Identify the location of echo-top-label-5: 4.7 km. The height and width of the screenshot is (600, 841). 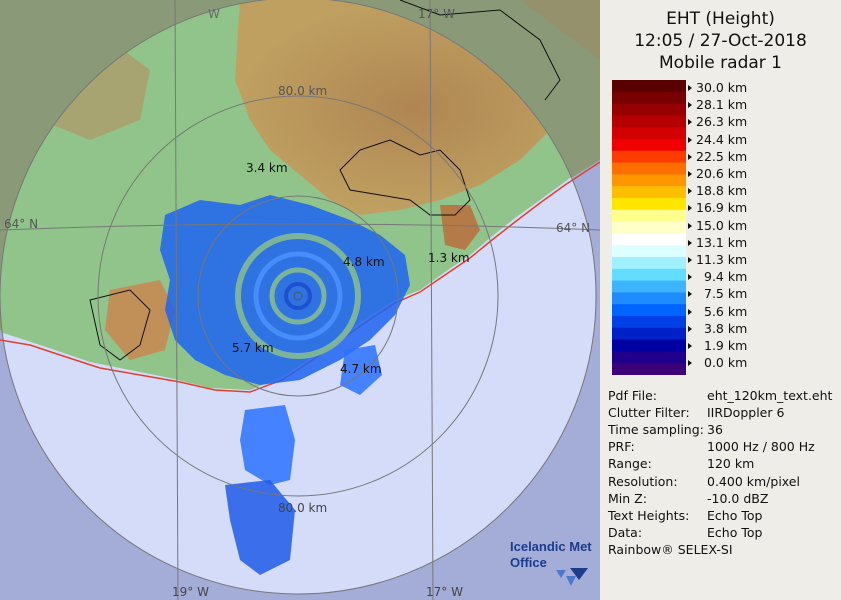
(361, 369).